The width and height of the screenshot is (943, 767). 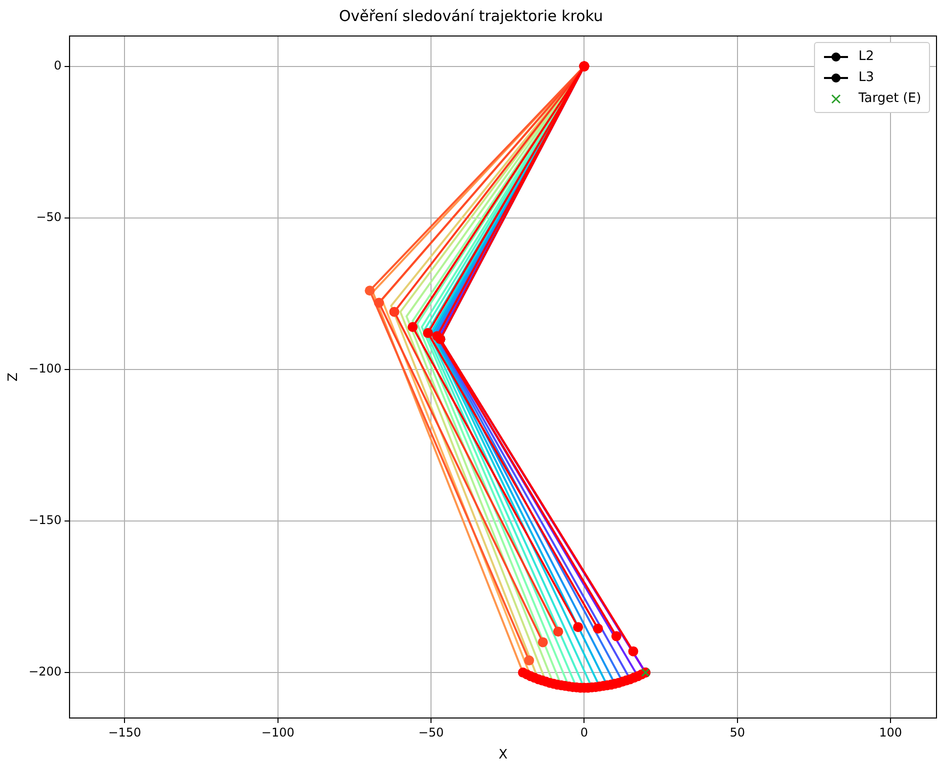 What do you see at coordinates (431, 732) in the screenshot?
I see `x-tick-label: −50` at bounding box center [431, 732].